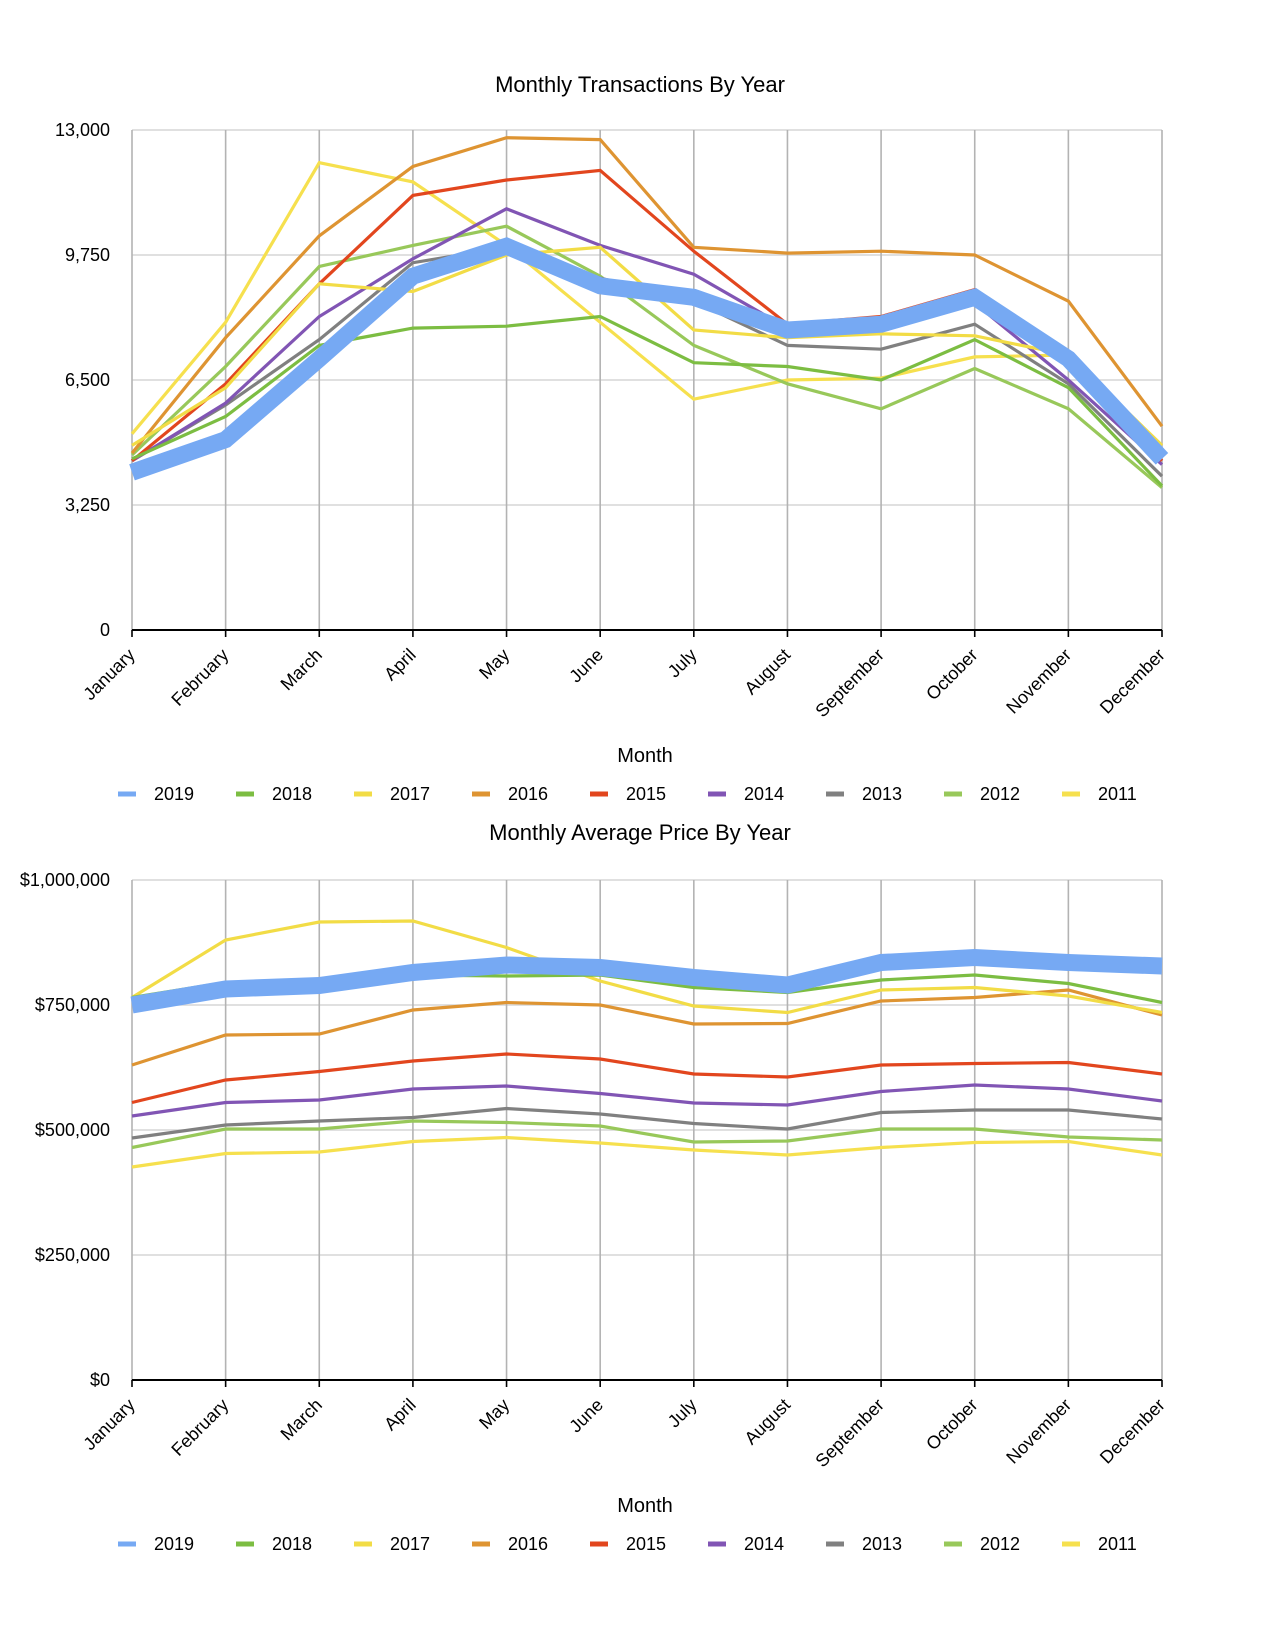 The height and width of the screenshot is (1651, 1275). What do you see at coordinates (647, 1078) in the screenshot?
I see `series-line-2015` at bounding box center [647, 1078].